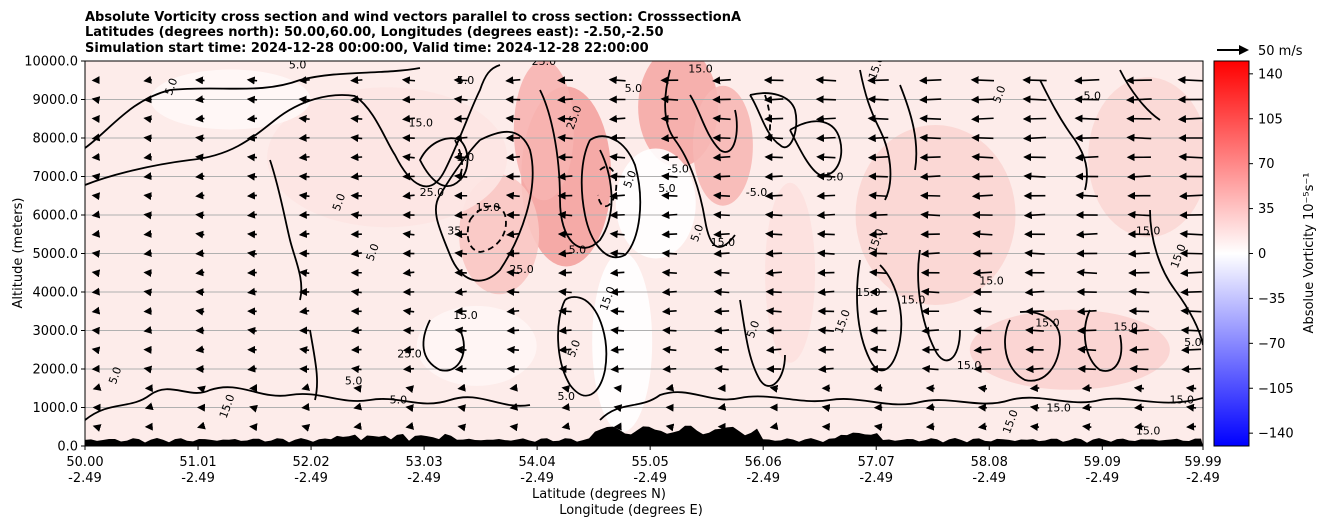 This screenshot has height=526, width=1332. Describe the element at coordinates (1270, 119) in the screenshot. I see `colorbar-tick-label: 105` at that location.